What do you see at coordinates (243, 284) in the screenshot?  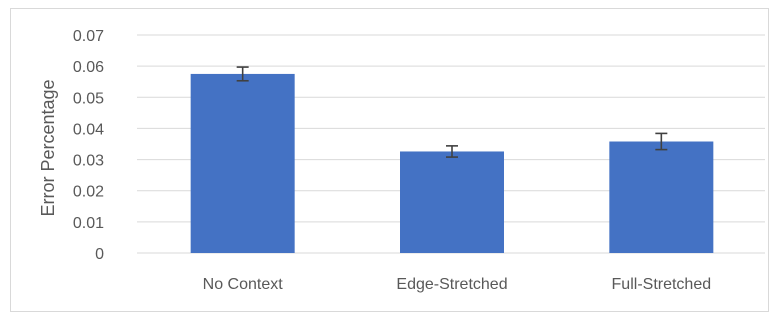 I see `x-tick-label: No Context` at bounding box center [243, 284].